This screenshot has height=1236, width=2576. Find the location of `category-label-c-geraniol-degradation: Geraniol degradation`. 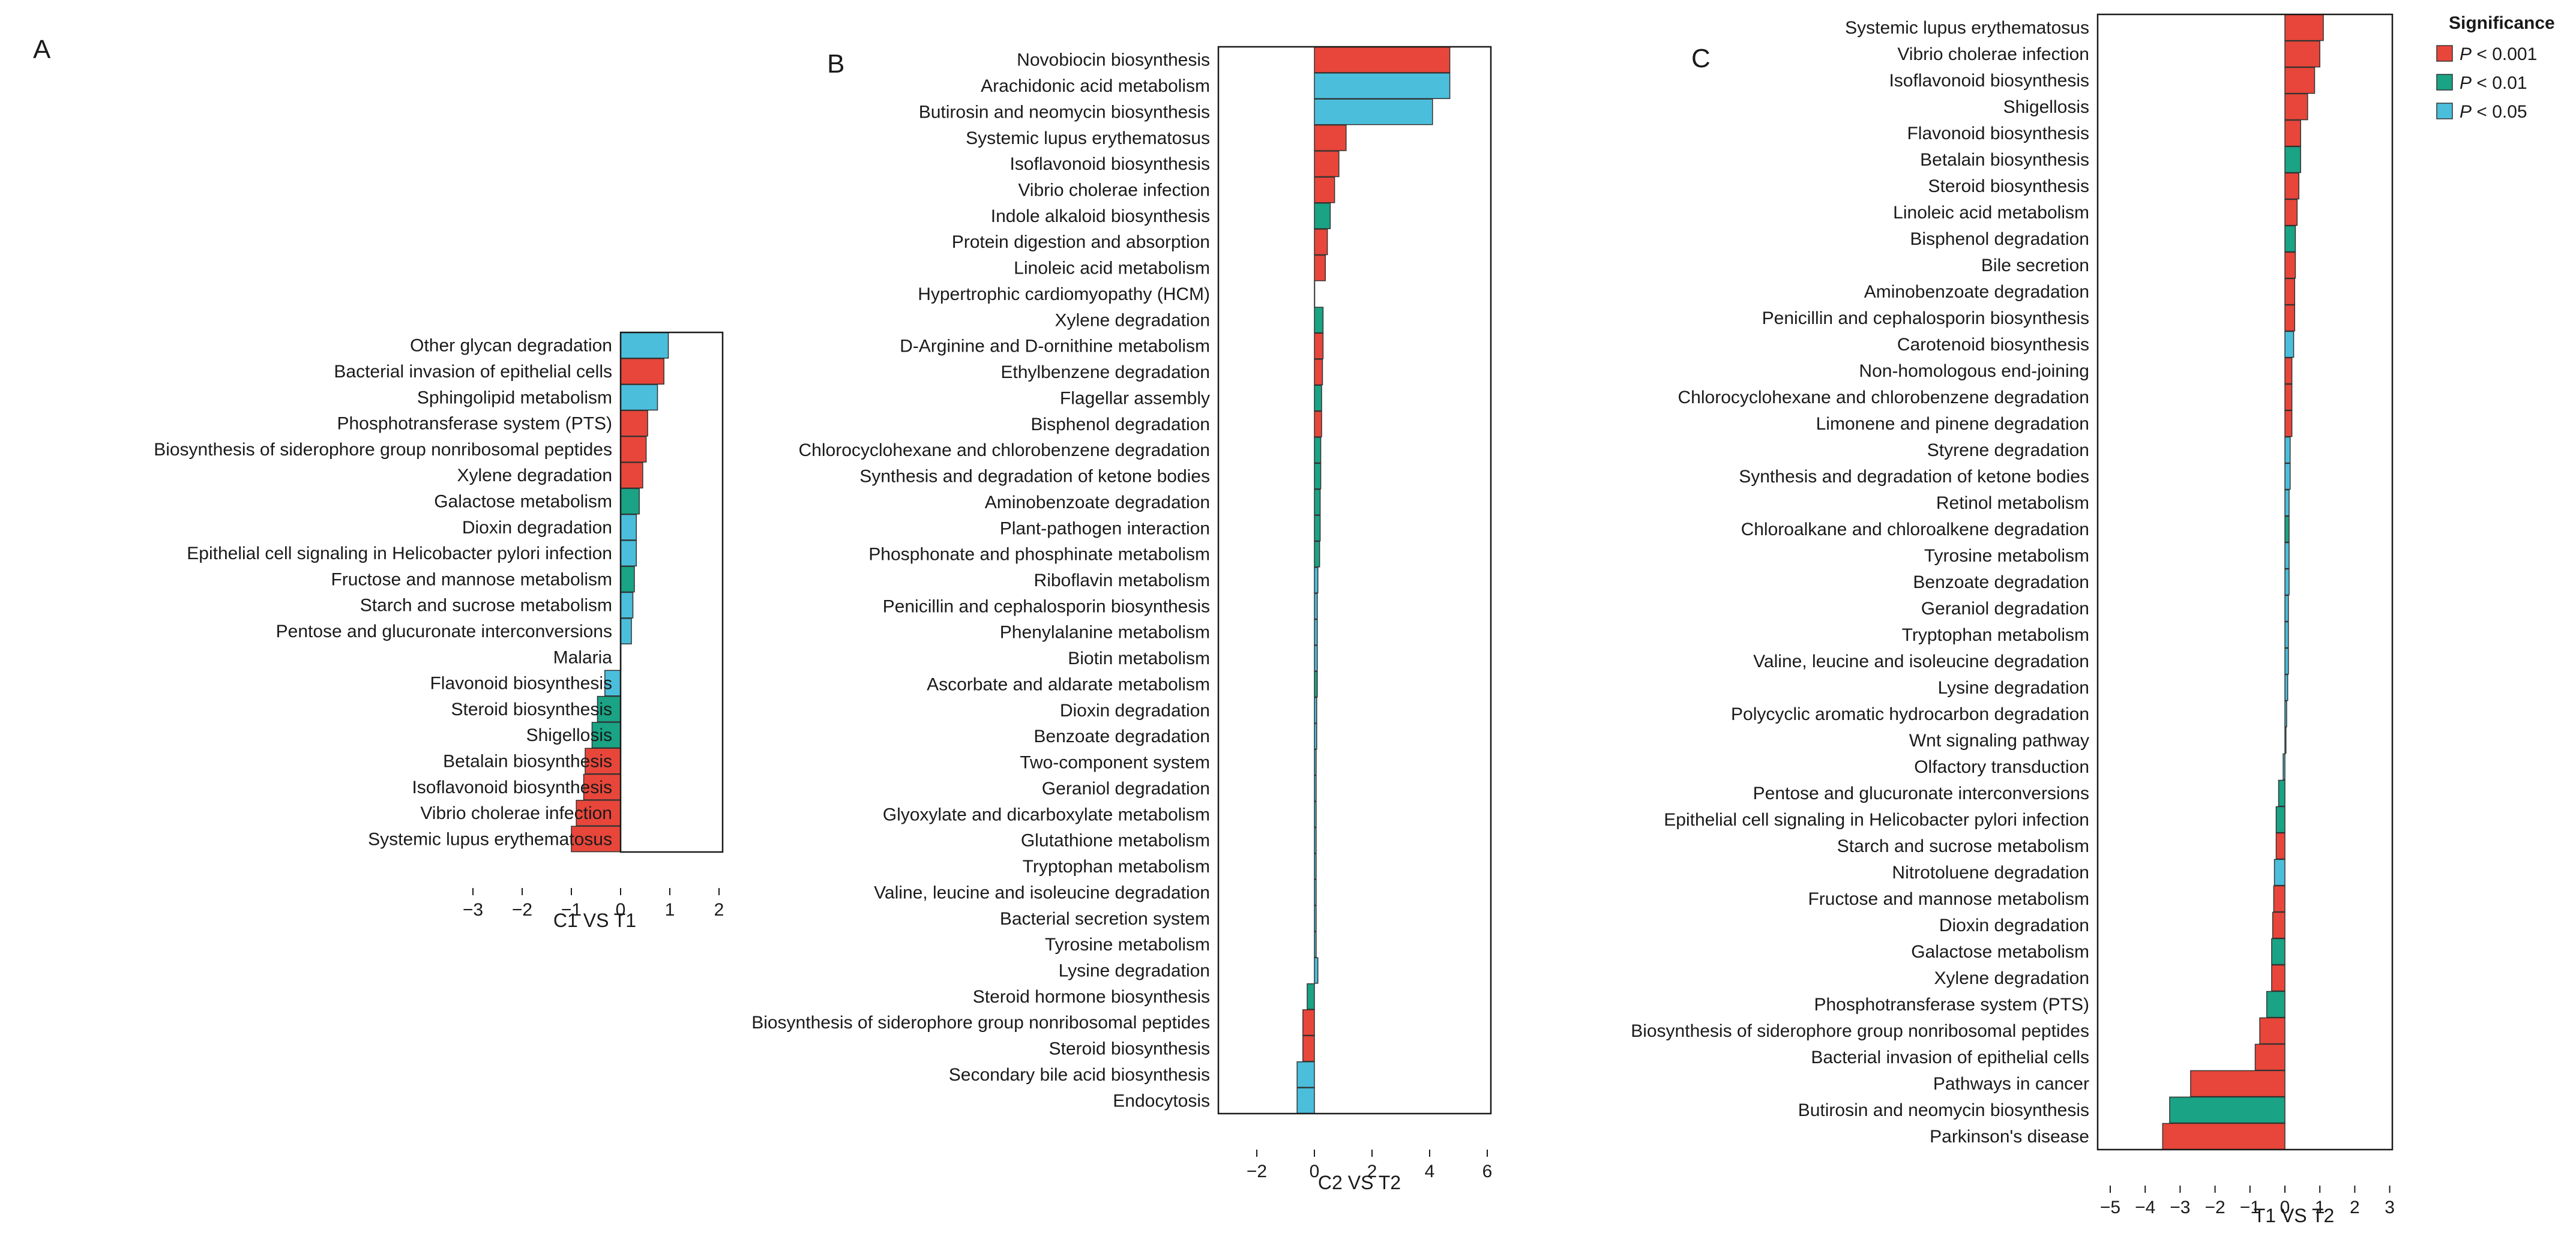

category-label-c-geraniol-degradation: Geraniol degradation is located at coordinates (2005, 609).